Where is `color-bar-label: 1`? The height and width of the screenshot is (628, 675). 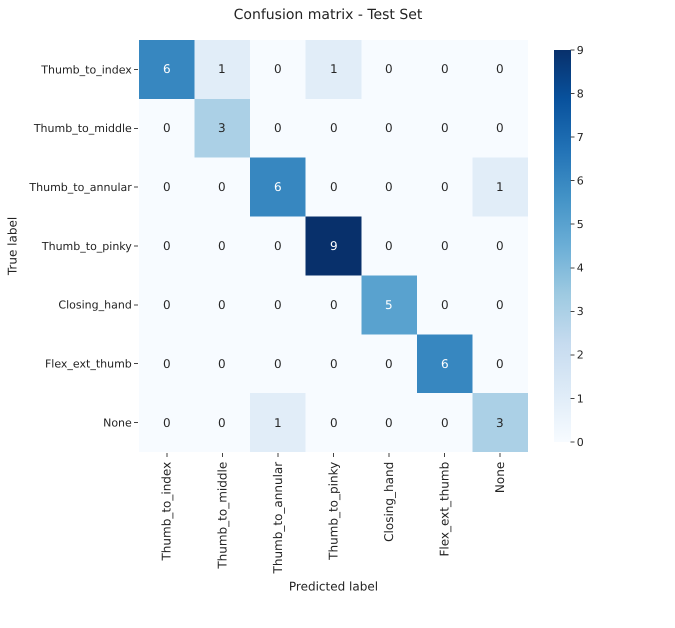
color-bar-label: 1 is located at coordinates (580, 399).